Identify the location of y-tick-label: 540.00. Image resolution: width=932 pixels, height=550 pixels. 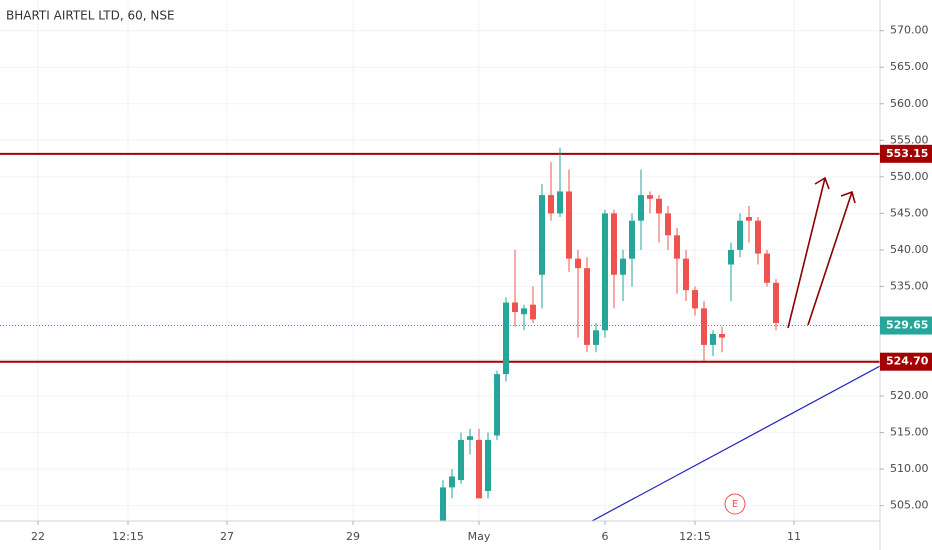
(909, 249).